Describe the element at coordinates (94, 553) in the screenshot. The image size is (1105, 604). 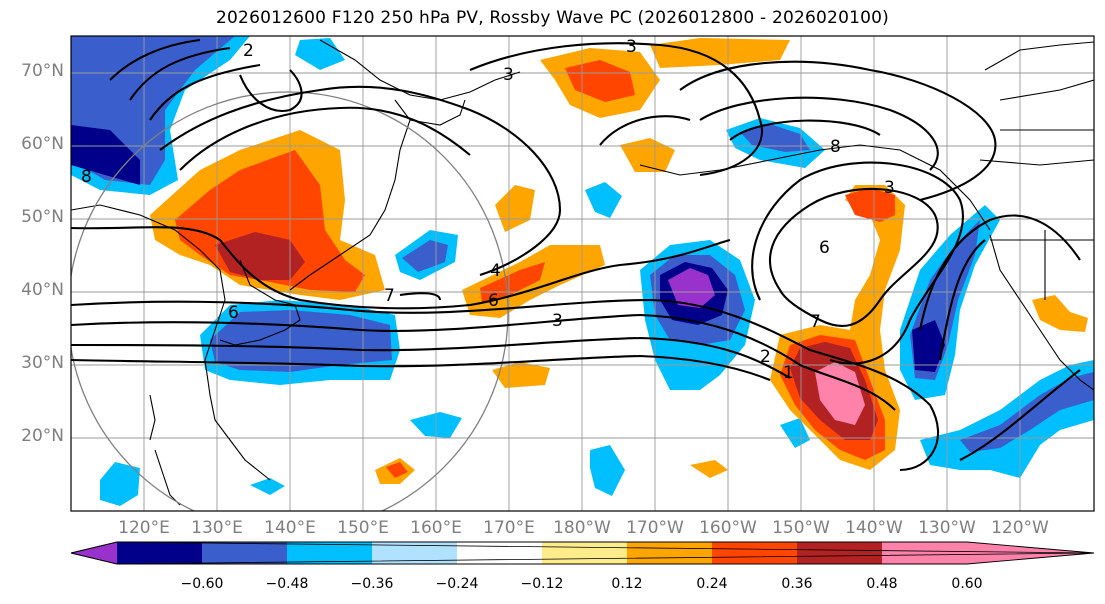
I see `colorbar-extend-min` at that location.